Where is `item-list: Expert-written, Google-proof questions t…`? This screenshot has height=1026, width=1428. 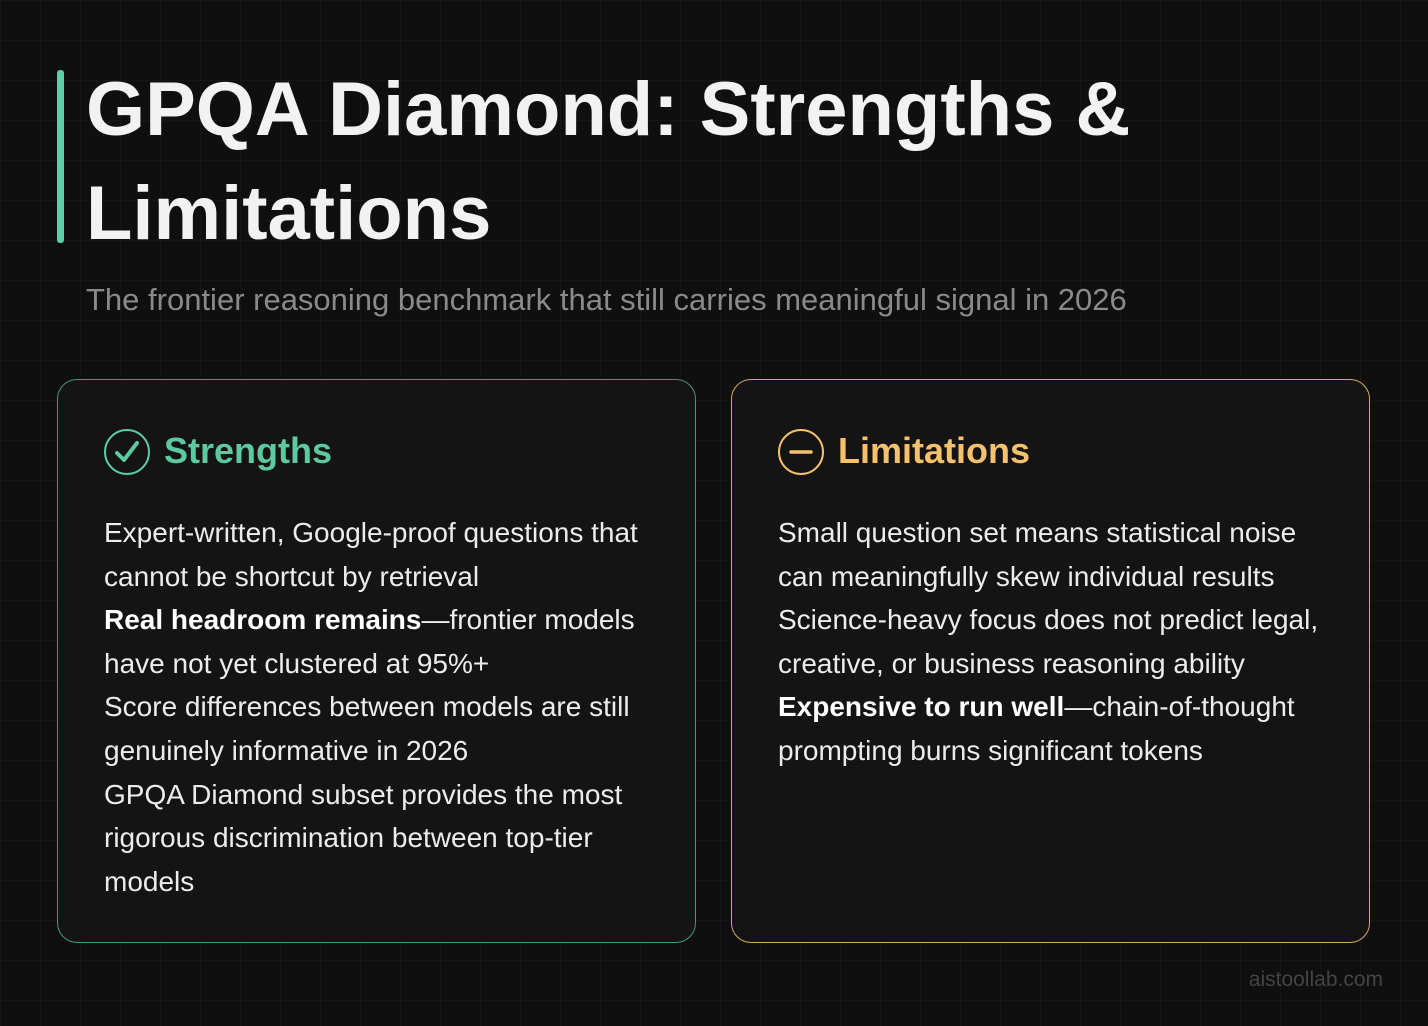
item-list: Expert-written, Google-proof questions t… is located at coordinates (384, 707).